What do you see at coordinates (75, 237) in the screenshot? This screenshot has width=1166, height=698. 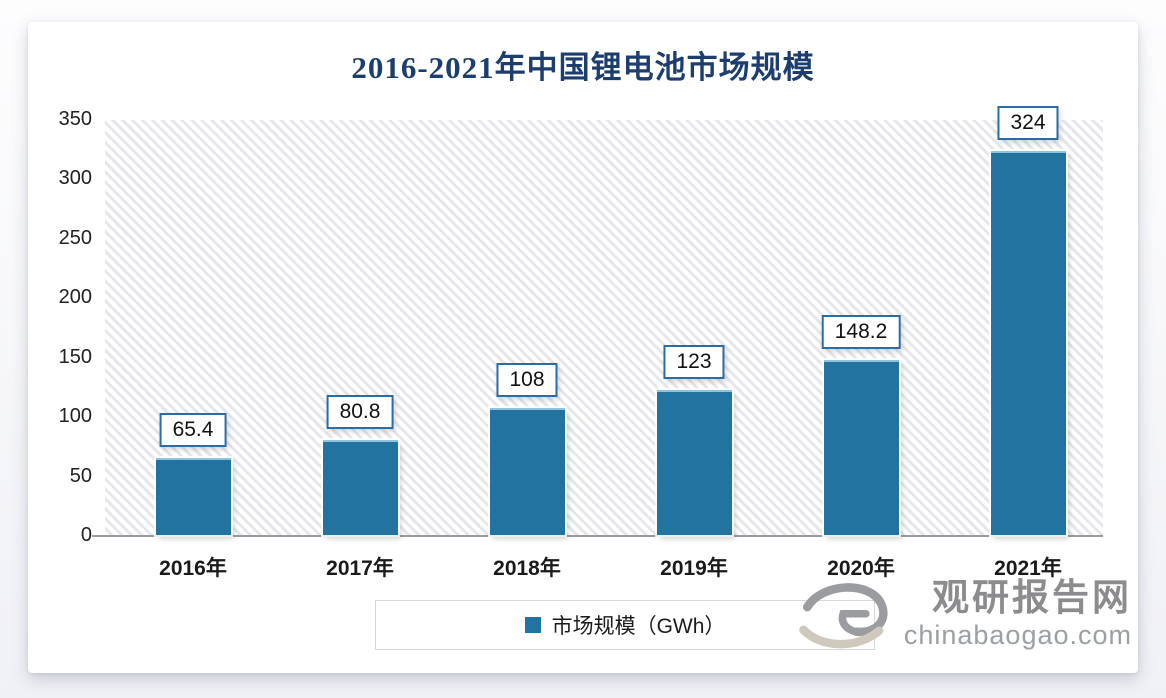 I see `y-tick-label: 250` at bounding box center [75, 237].